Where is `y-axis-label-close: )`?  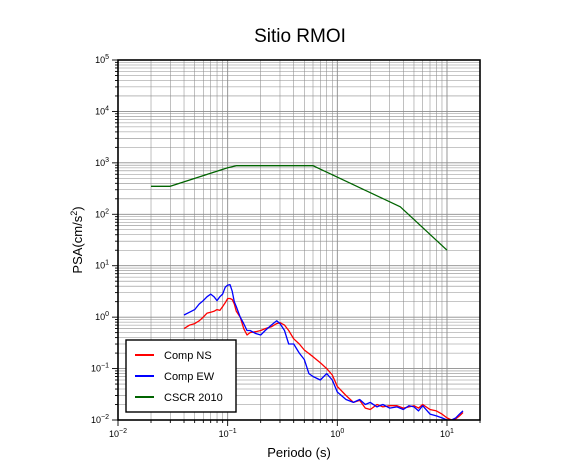
y-axis-label-close: ) is located at coordinates (77, 208).